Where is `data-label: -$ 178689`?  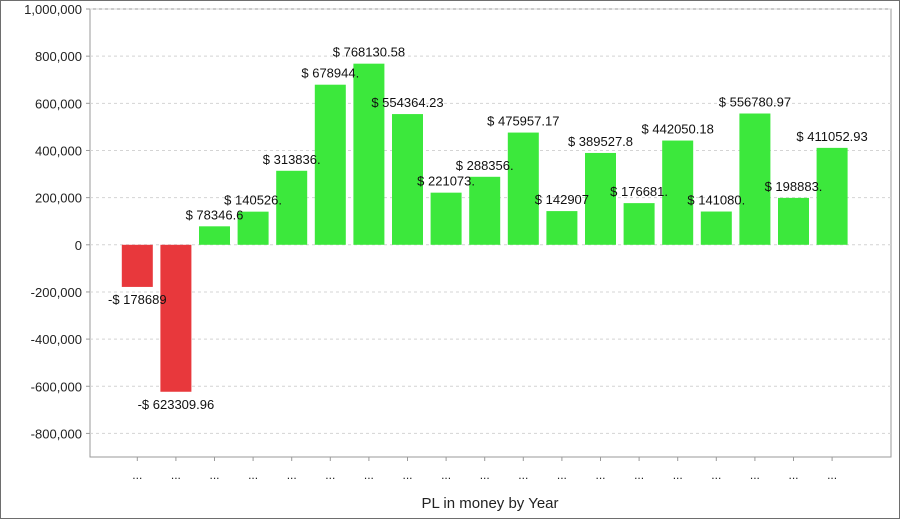
data-label: -$ 178689 is located at coordinates (137, 299).